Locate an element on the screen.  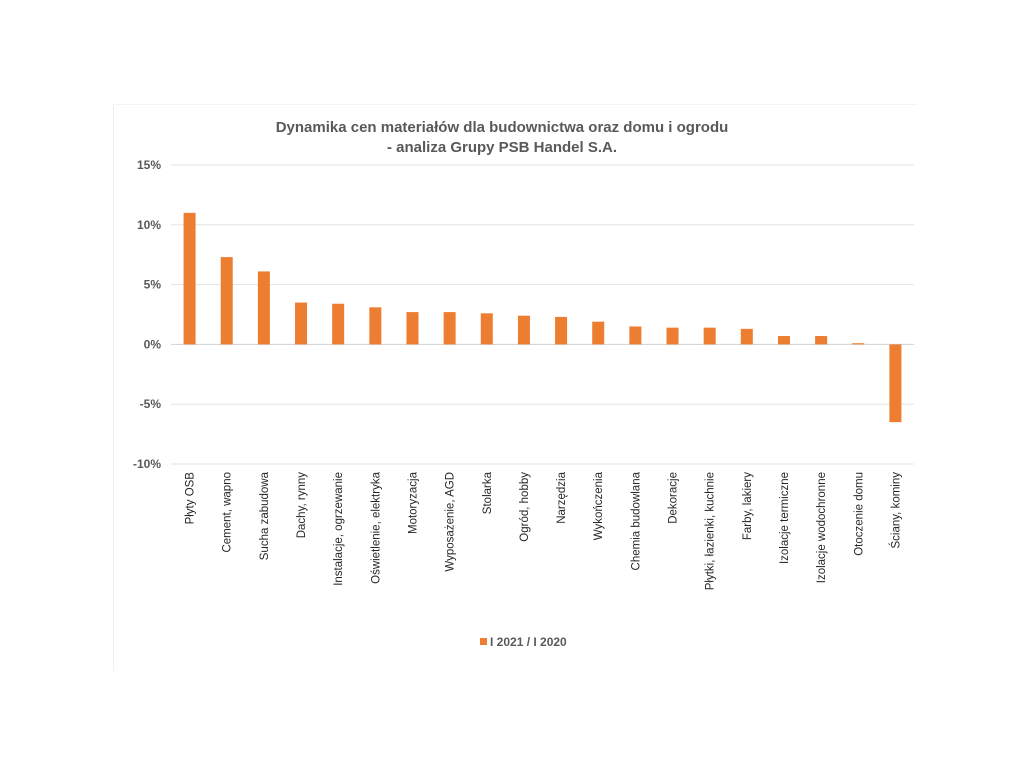
x-tick-label: Dachy, rynny is located at coordinates (302, 505).